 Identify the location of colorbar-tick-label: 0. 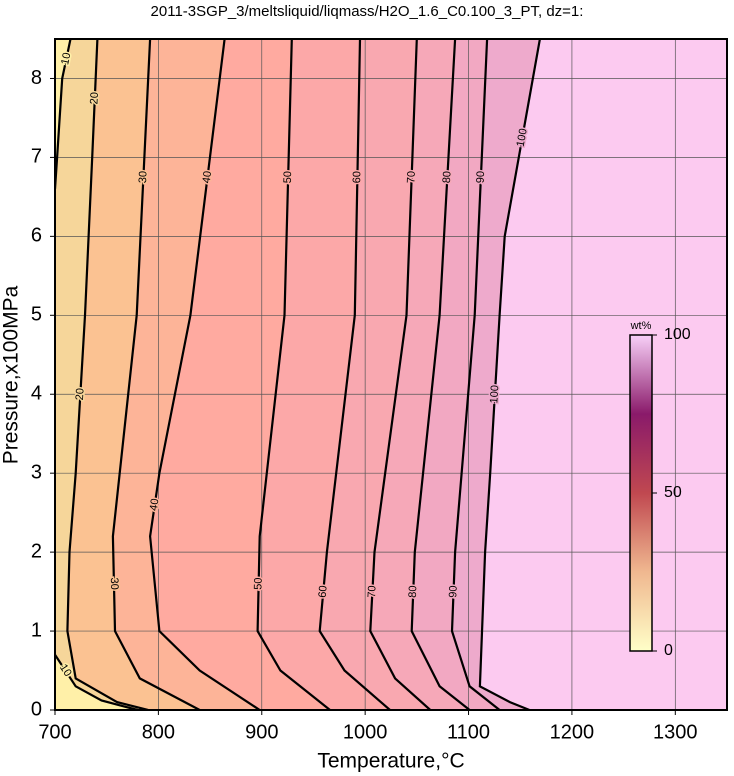
(668, 650).